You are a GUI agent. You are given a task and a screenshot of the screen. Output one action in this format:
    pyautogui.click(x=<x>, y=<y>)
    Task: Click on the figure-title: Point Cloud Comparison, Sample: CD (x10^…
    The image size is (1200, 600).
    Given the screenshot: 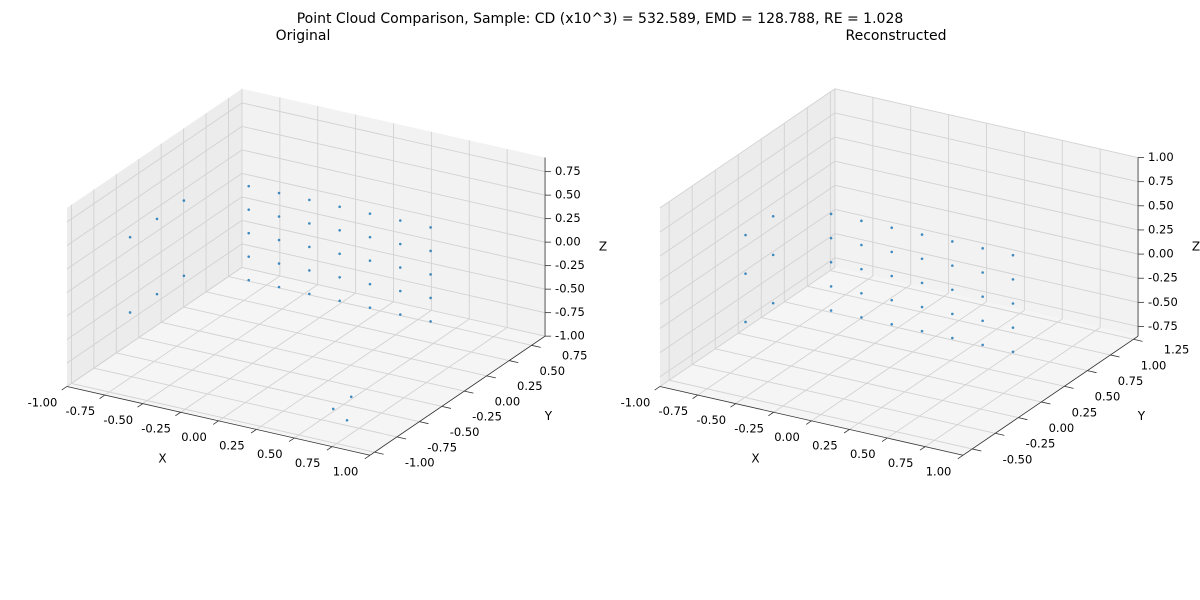 What is the action you would take?
    pyautogui.click(x=600, y=19)
    